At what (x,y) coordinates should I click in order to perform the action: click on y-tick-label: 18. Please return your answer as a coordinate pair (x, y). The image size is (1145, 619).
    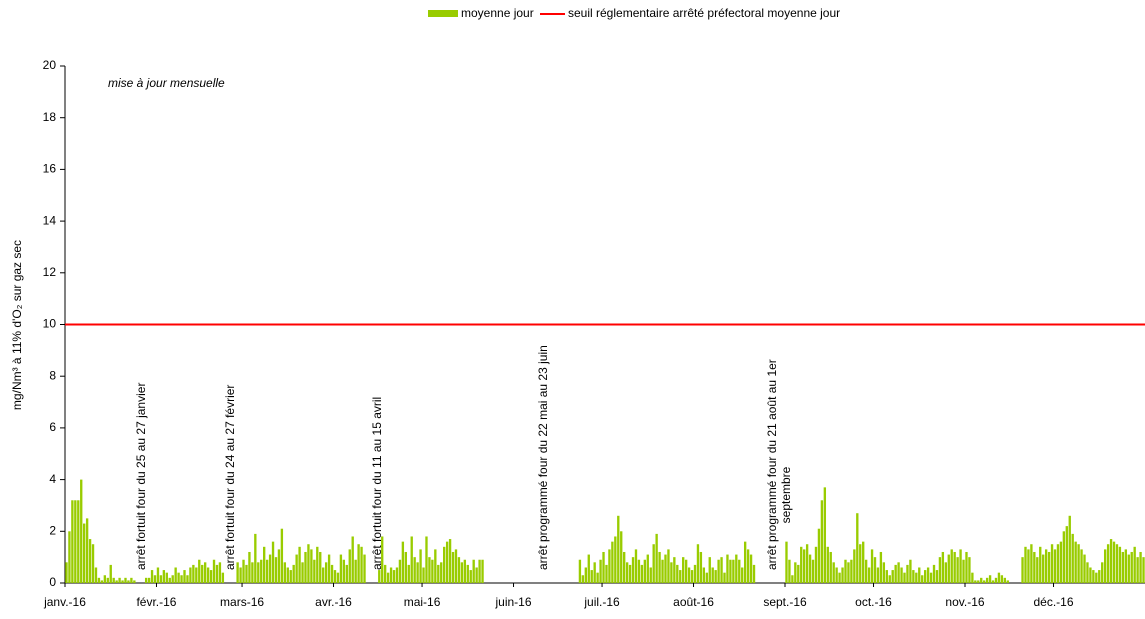
    Looking at the image, I should click on (50, 117).